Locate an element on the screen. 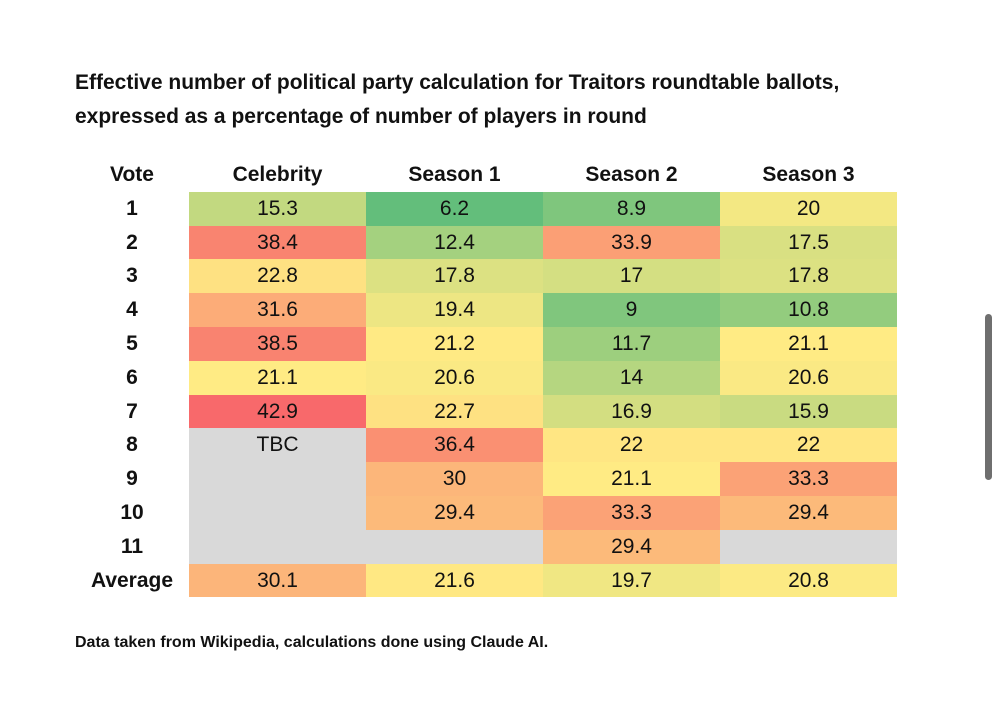 Image resolution: width=1000 pixels, height=714 pixels. vote-row-7: 7 42.9 22.7 16.9 15.9 is located at coordinates (486, 411).